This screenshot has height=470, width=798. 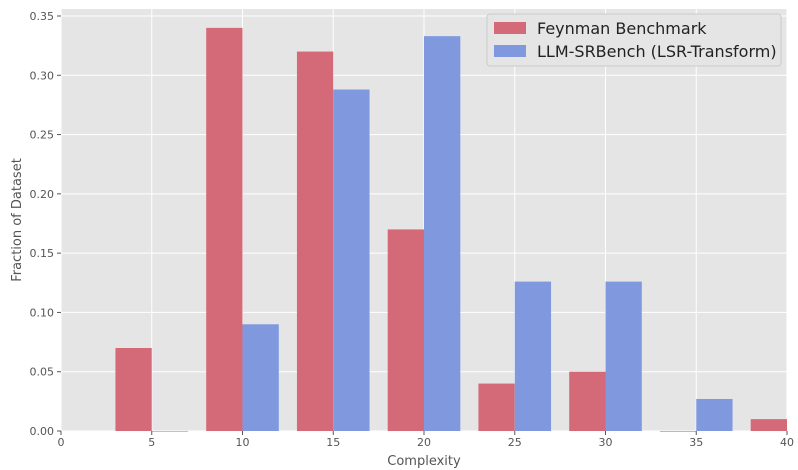 I want to click on x-tick-label: 0, so click(x=61, y=442).